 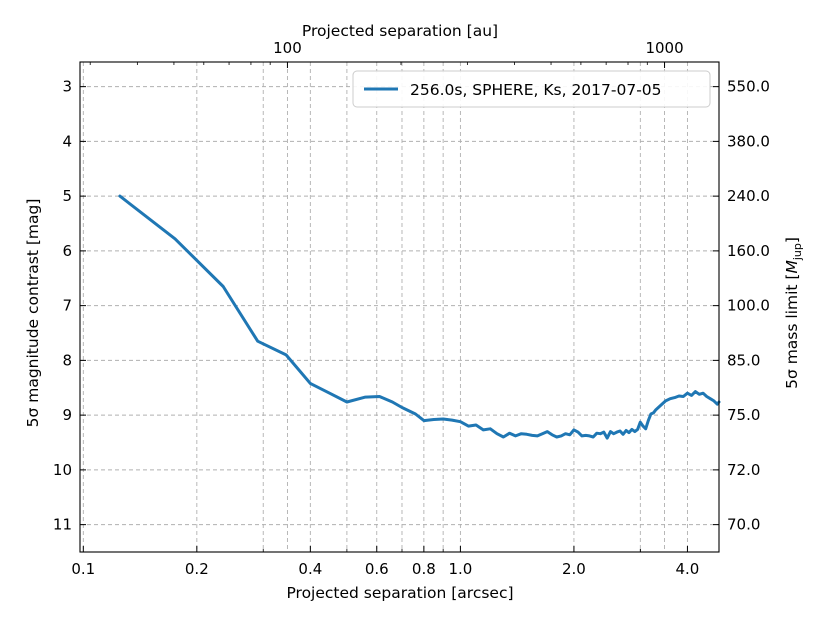 What do you see at coordinates (743, 415) in the screenshot?
I see `y2-tick-label: 75.0` at bounding box center [743, 415].